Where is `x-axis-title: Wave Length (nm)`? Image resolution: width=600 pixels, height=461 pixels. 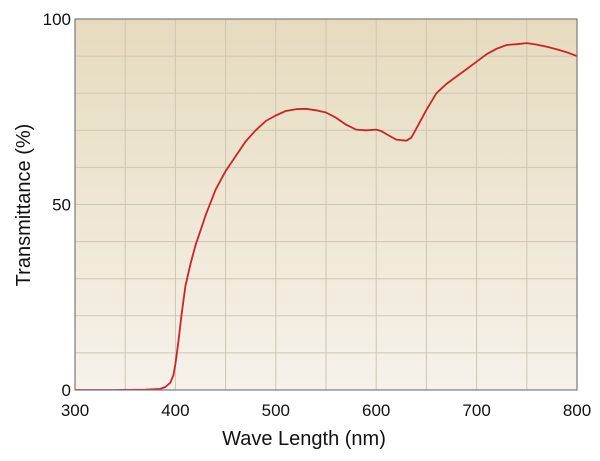 x-axis-title: Wave Length (nm) is located at coordinates (304, 439).